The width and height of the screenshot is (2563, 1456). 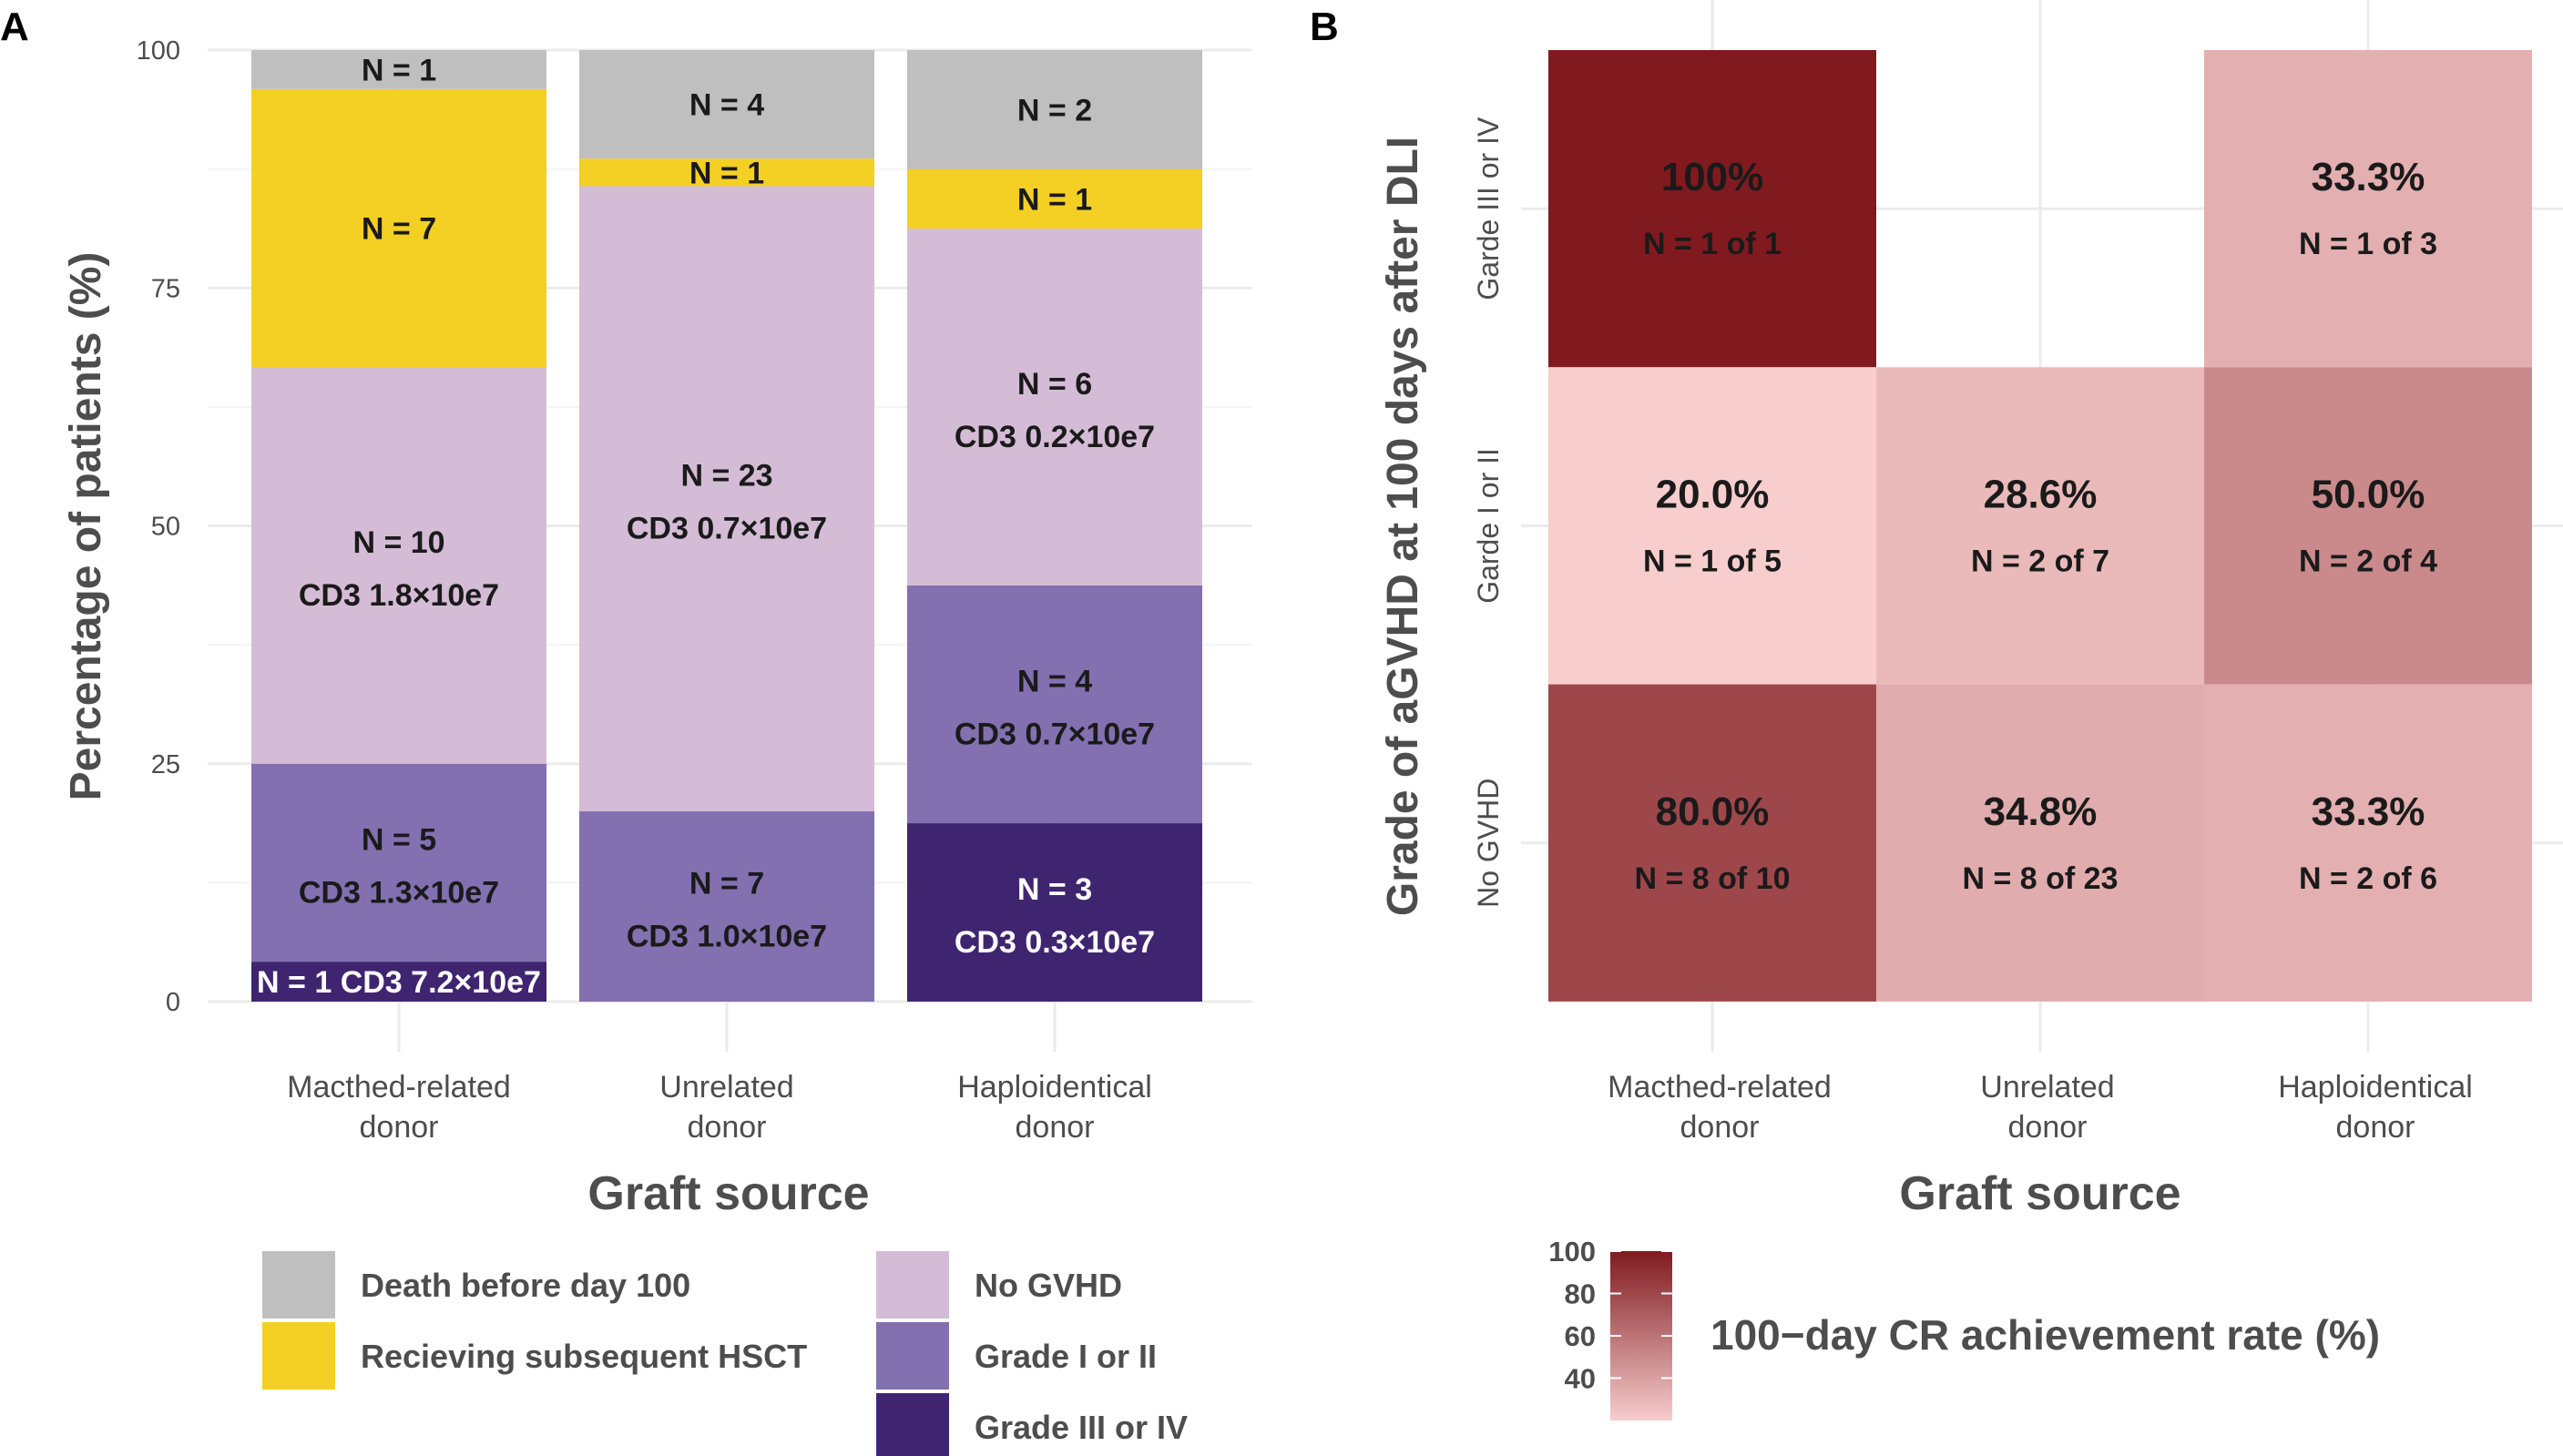 What do you see at coordinates (1488, 844) in the screenshot?
I see `panel-b-row-label: No GVHD` at bounding box center [1488, 844].